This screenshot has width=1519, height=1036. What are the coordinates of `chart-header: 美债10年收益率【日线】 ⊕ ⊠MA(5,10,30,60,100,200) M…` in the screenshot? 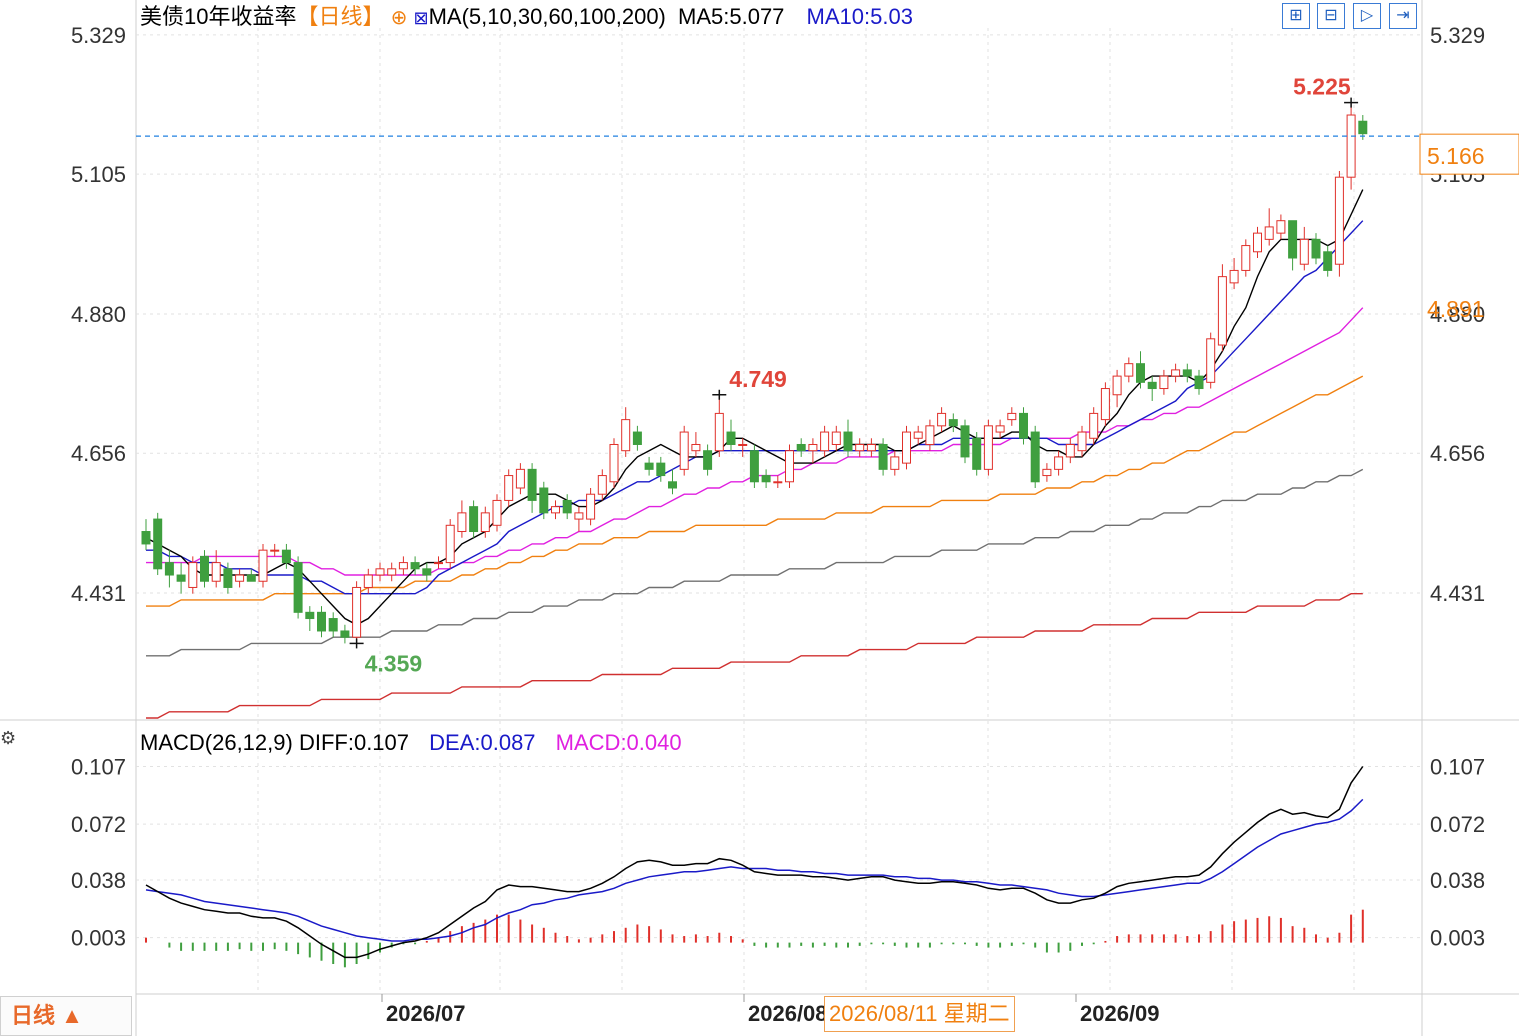 It's located at (526, 17).